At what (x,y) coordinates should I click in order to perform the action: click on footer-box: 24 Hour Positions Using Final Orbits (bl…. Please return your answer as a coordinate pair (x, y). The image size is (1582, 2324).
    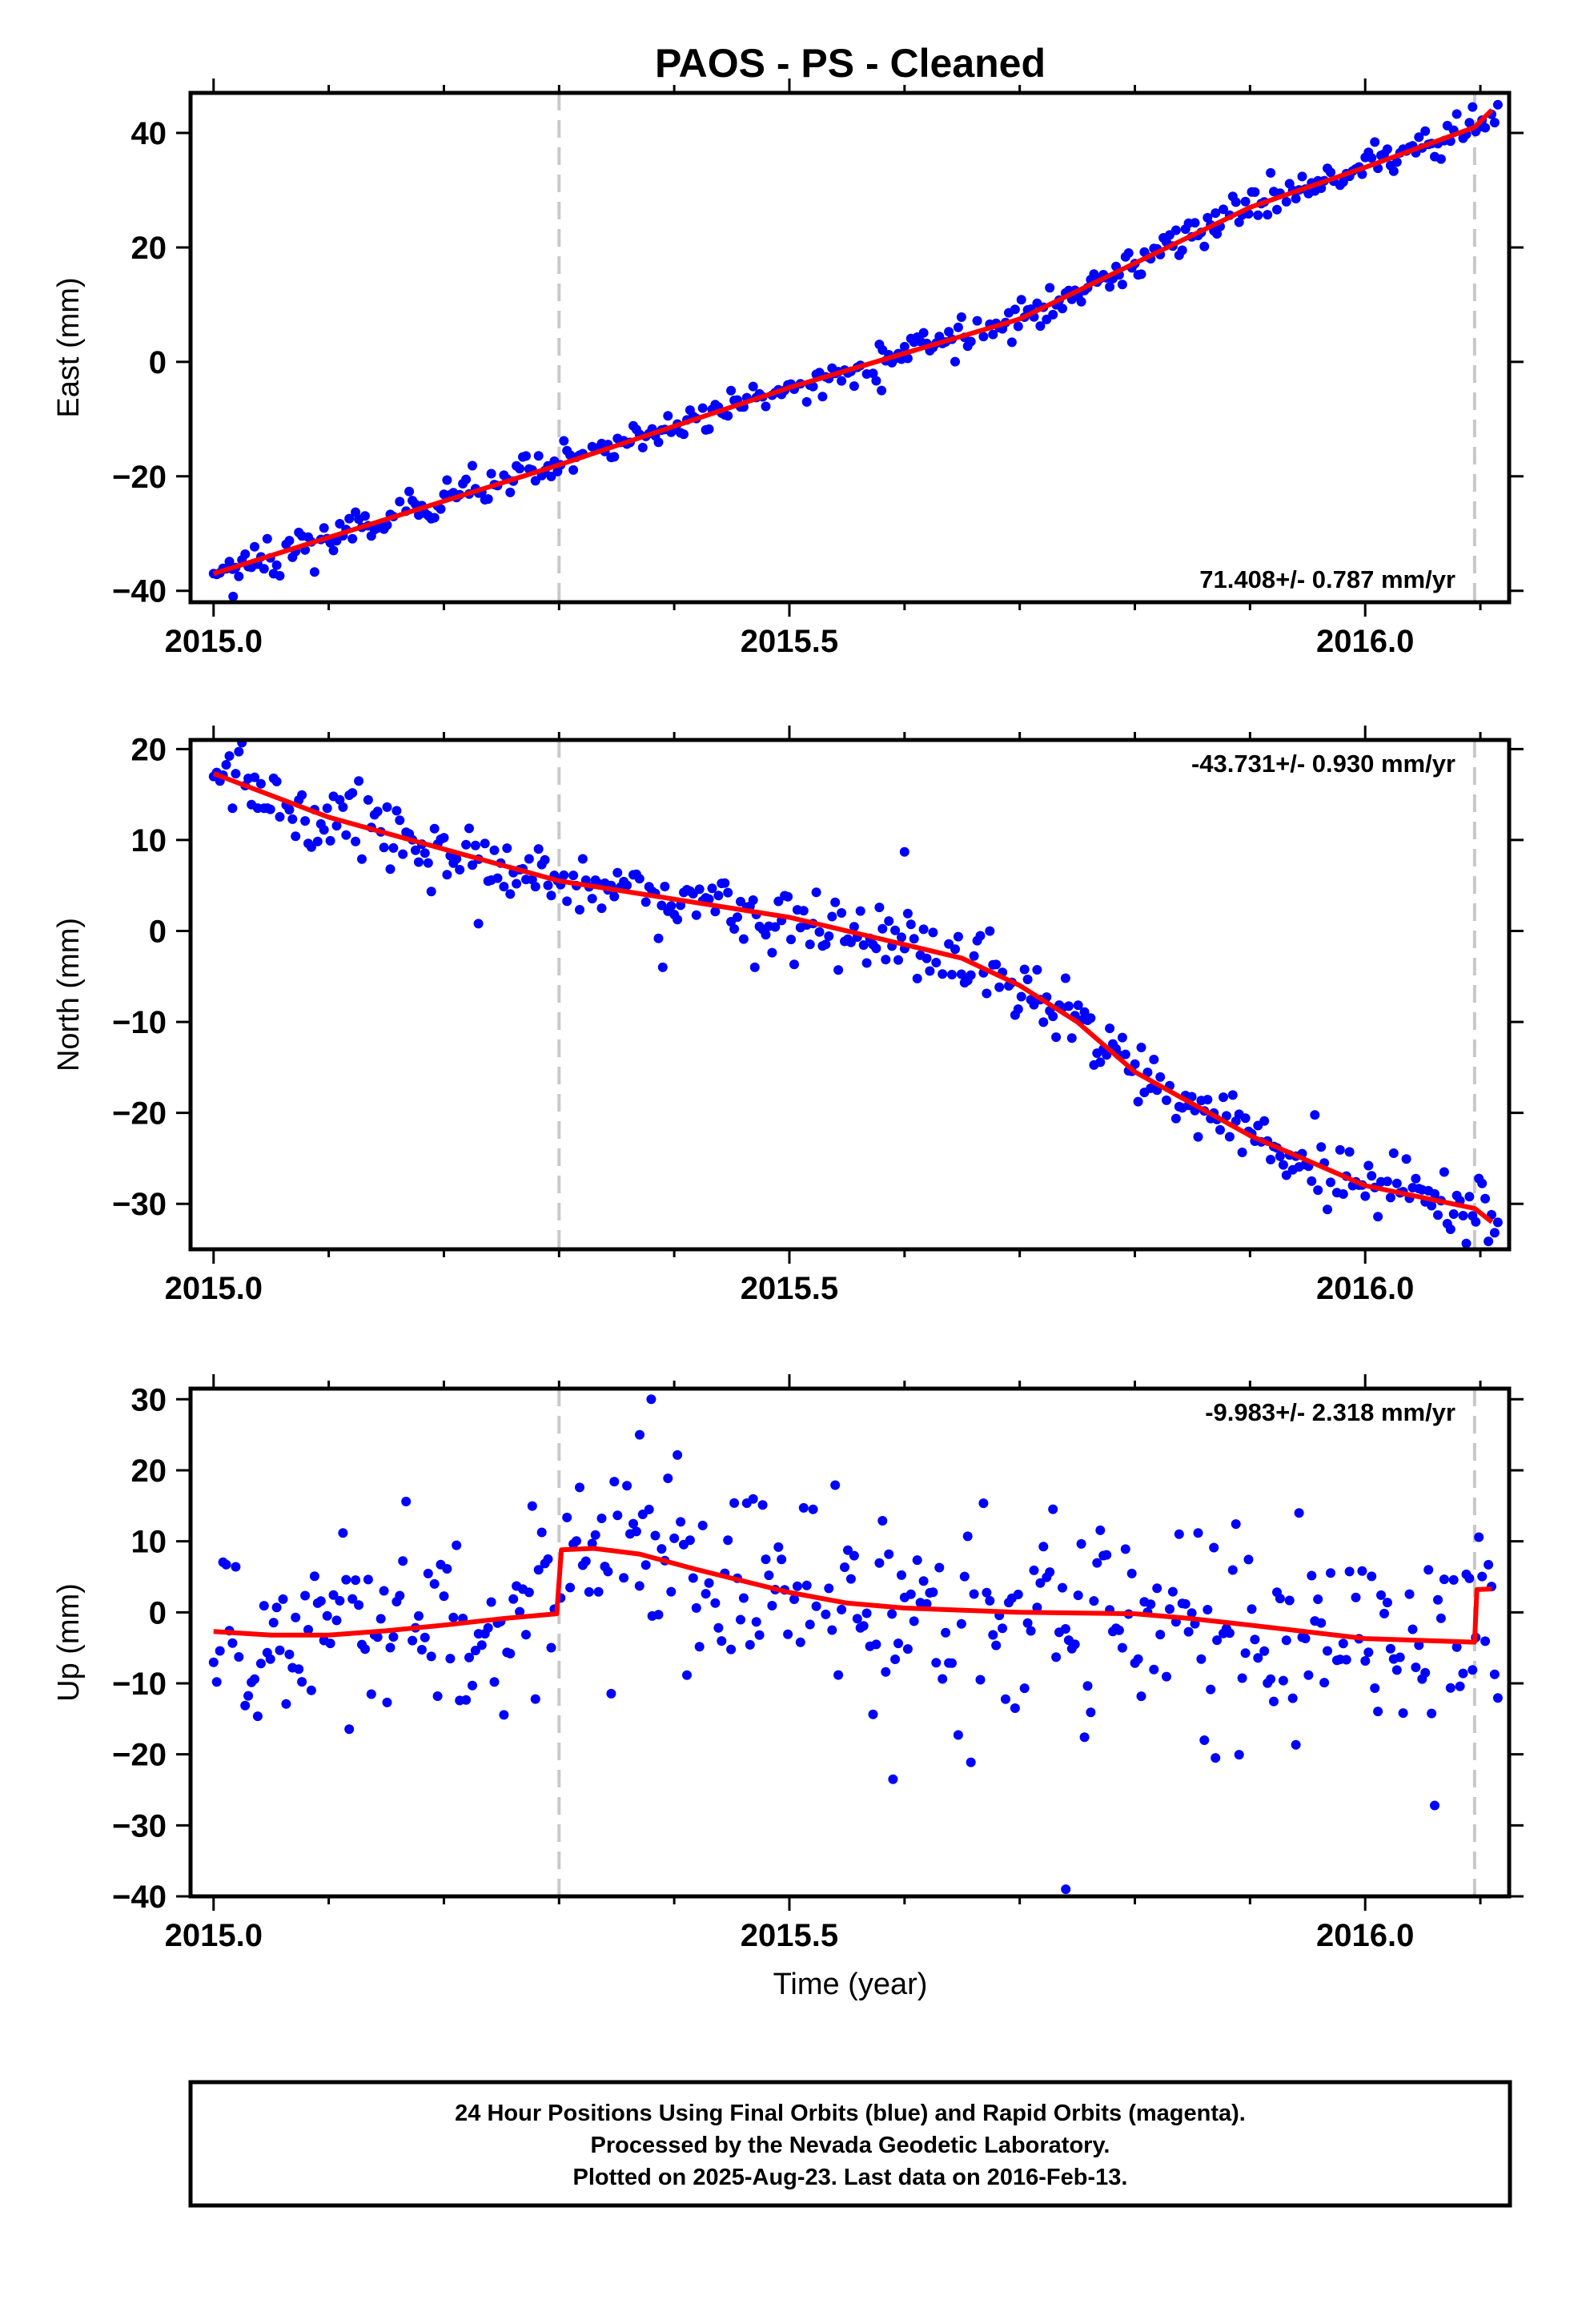
    Looking at the image, I should click on (850, 2144).